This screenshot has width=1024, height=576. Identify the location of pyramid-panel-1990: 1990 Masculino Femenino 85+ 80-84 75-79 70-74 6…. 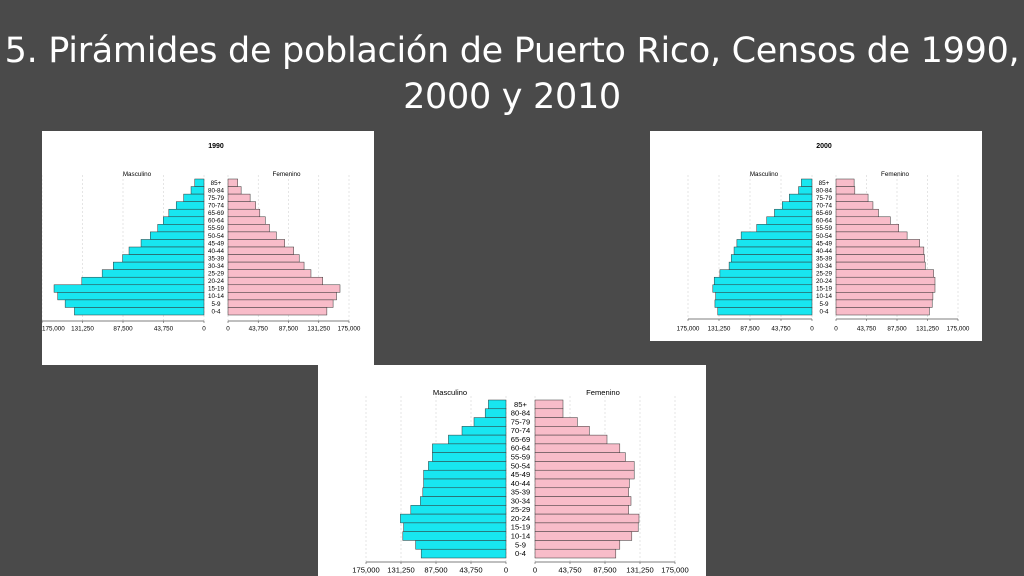
(208, 248).